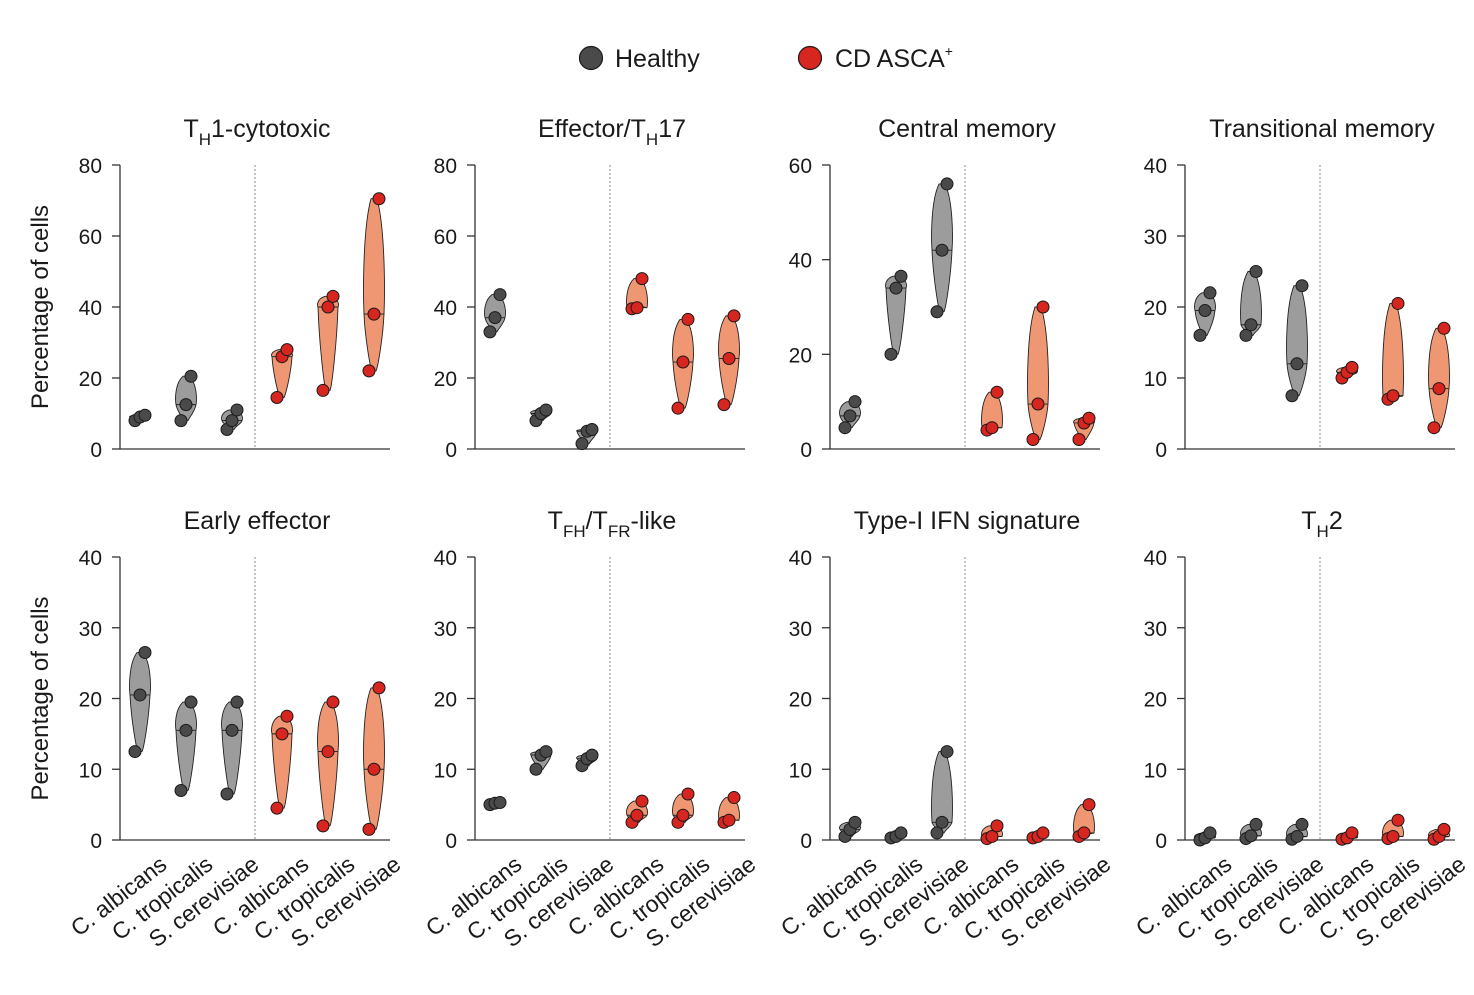 The image size is (1474, 995). Describe the element at coordinates (800, 166) in the screenshot. I see `y-tick-label: 60` at that location.